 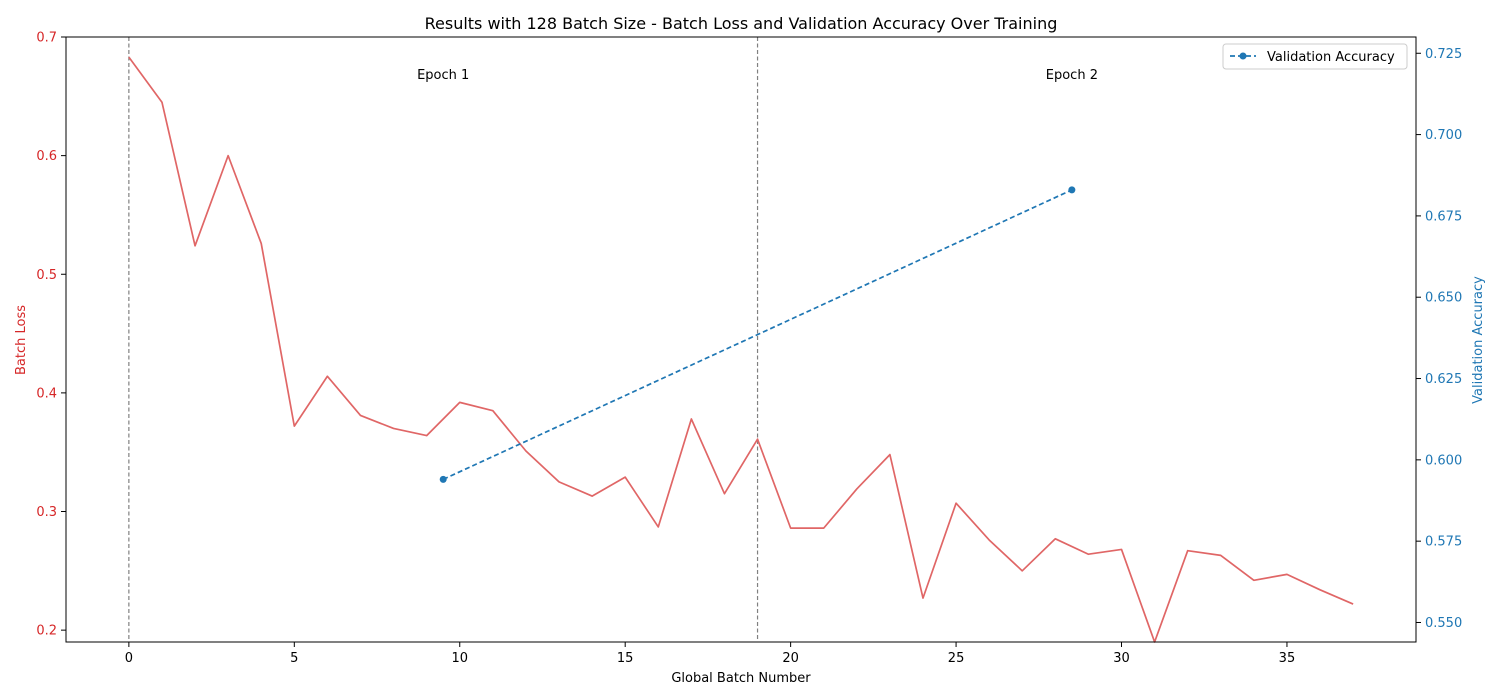 What do you see at coordinates (46, 156) in the screenshot?
I see `y-left-tick-label: 0.6` at bounding box center [46, 156].